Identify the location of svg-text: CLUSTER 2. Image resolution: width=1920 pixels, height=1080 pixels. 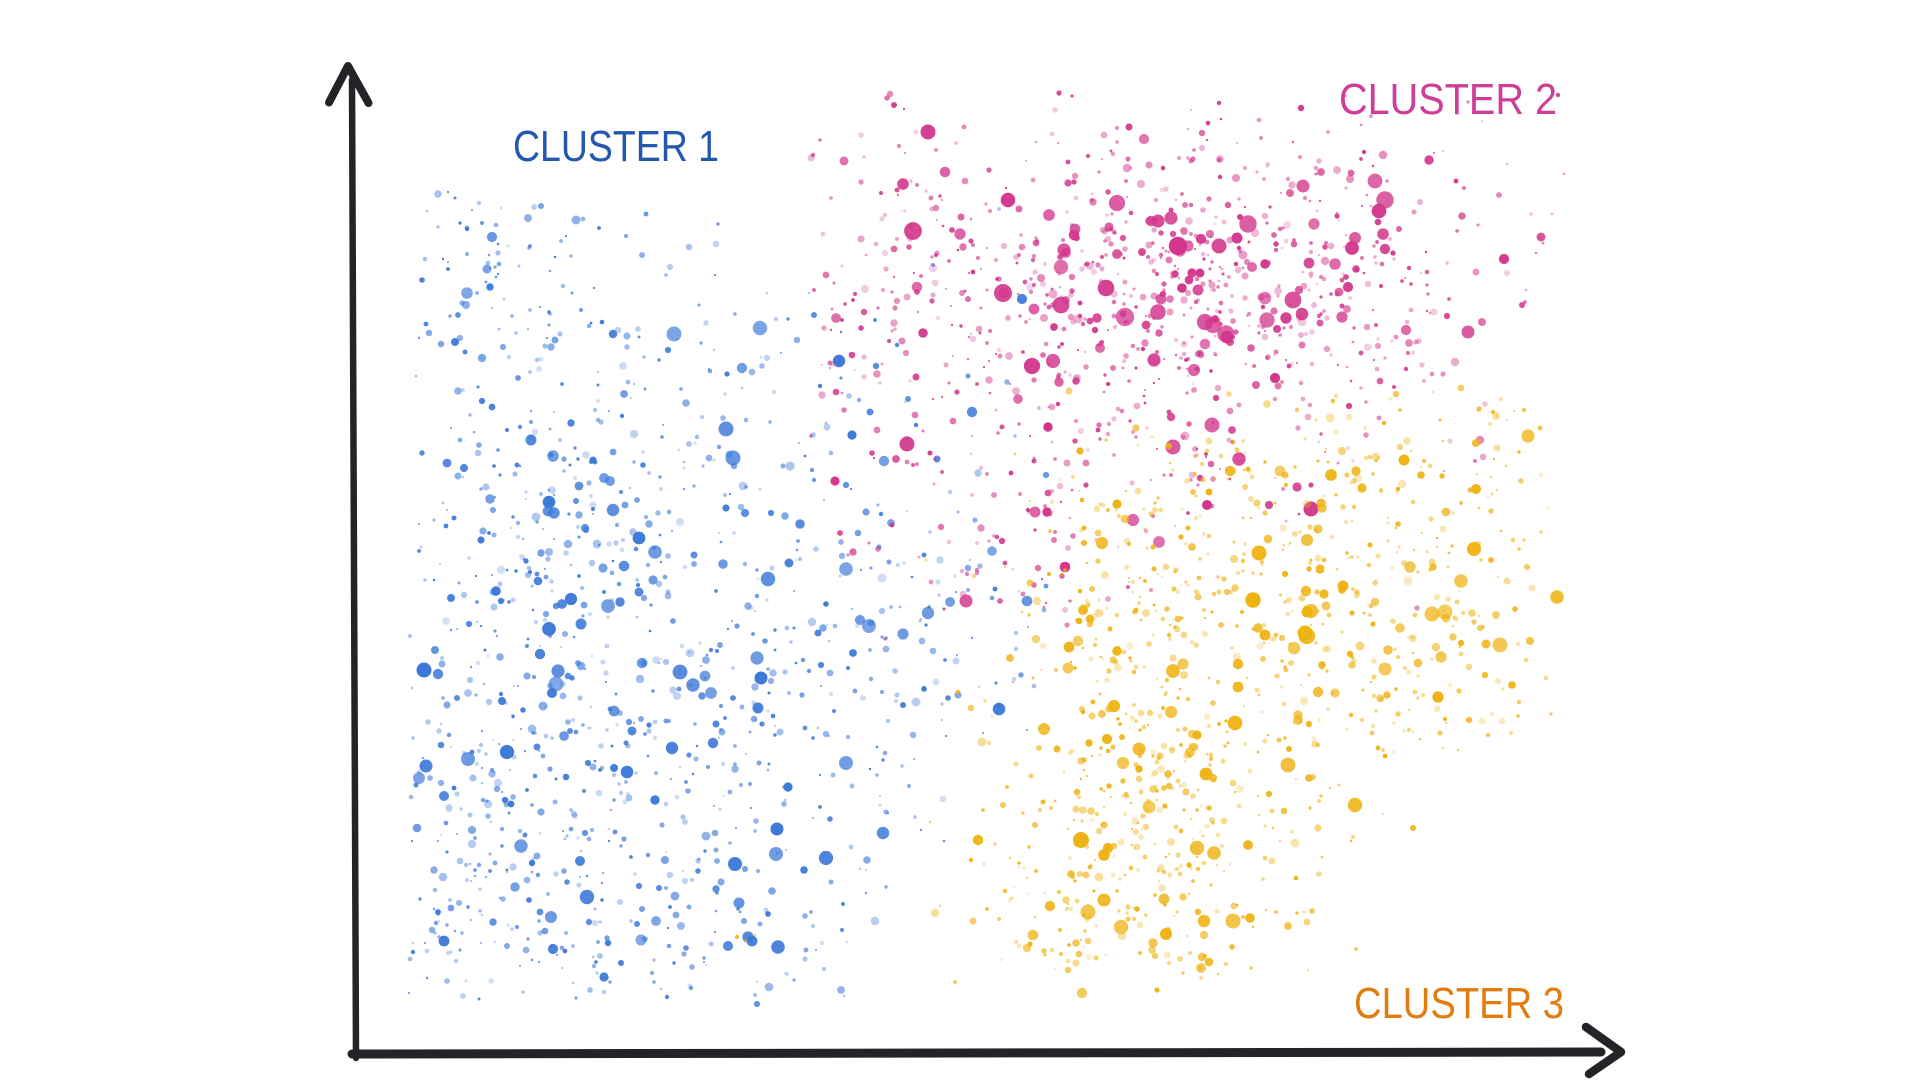
(1448, 99).